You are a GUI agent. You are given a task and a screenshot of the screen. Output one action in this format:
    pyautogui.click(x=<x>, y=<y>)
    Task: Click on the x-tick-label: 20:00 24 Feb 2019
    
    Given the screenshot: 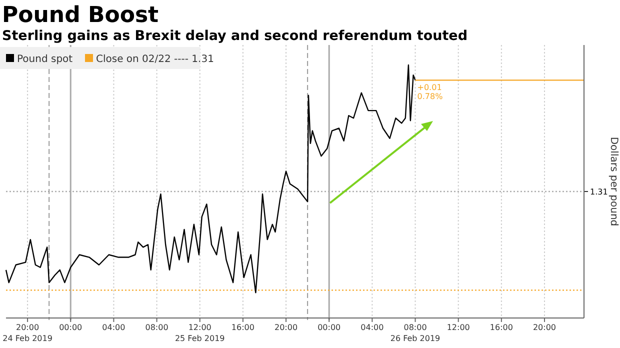 What is the action you would take?
    pyautogui.click(x=27, y=333)
    